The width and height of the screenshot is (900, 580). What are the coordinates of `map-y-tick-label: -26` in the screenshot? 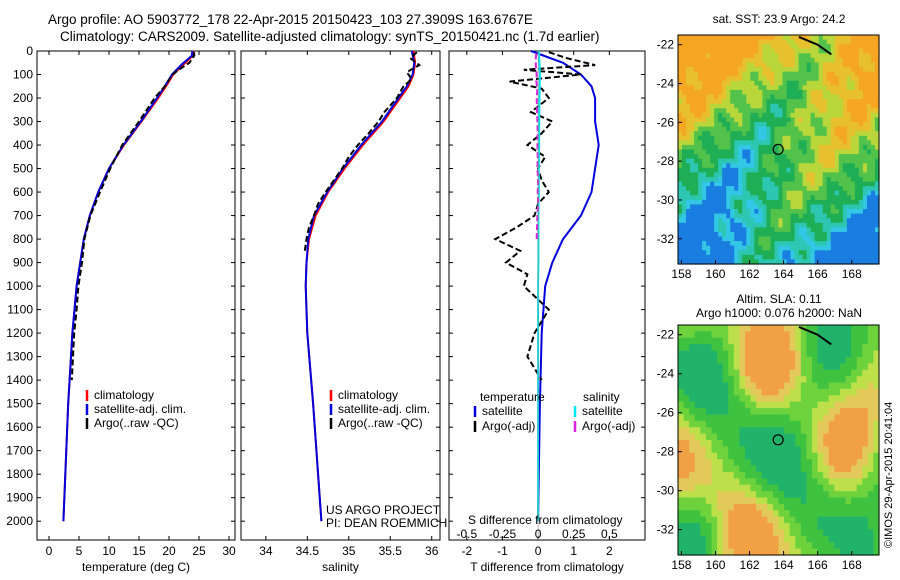 It's located at (666, 413).